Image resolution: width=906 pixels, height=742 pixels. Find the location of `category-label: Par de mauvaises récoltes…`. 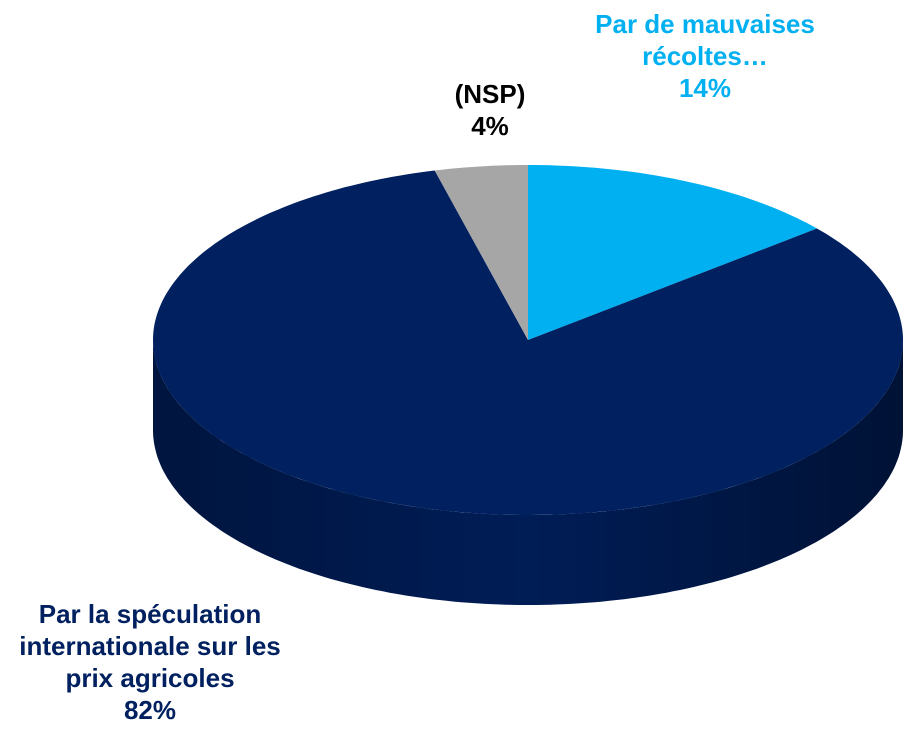

category-label: Par de mauvaises récoltes… is located at coordinates (705, 40).